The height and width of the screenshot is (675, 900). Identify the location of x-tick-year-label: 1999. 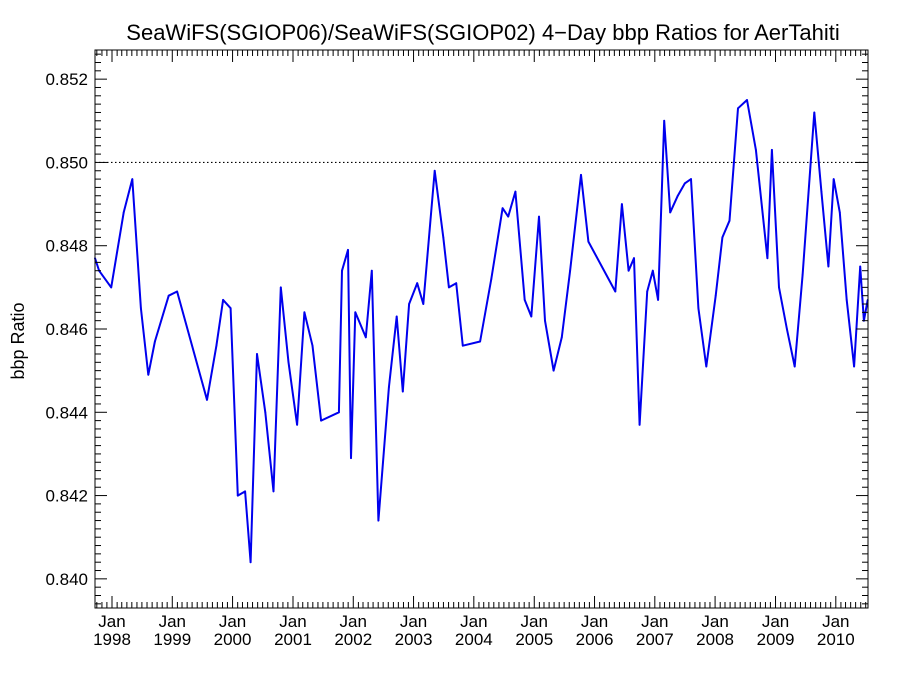
(172, 639).